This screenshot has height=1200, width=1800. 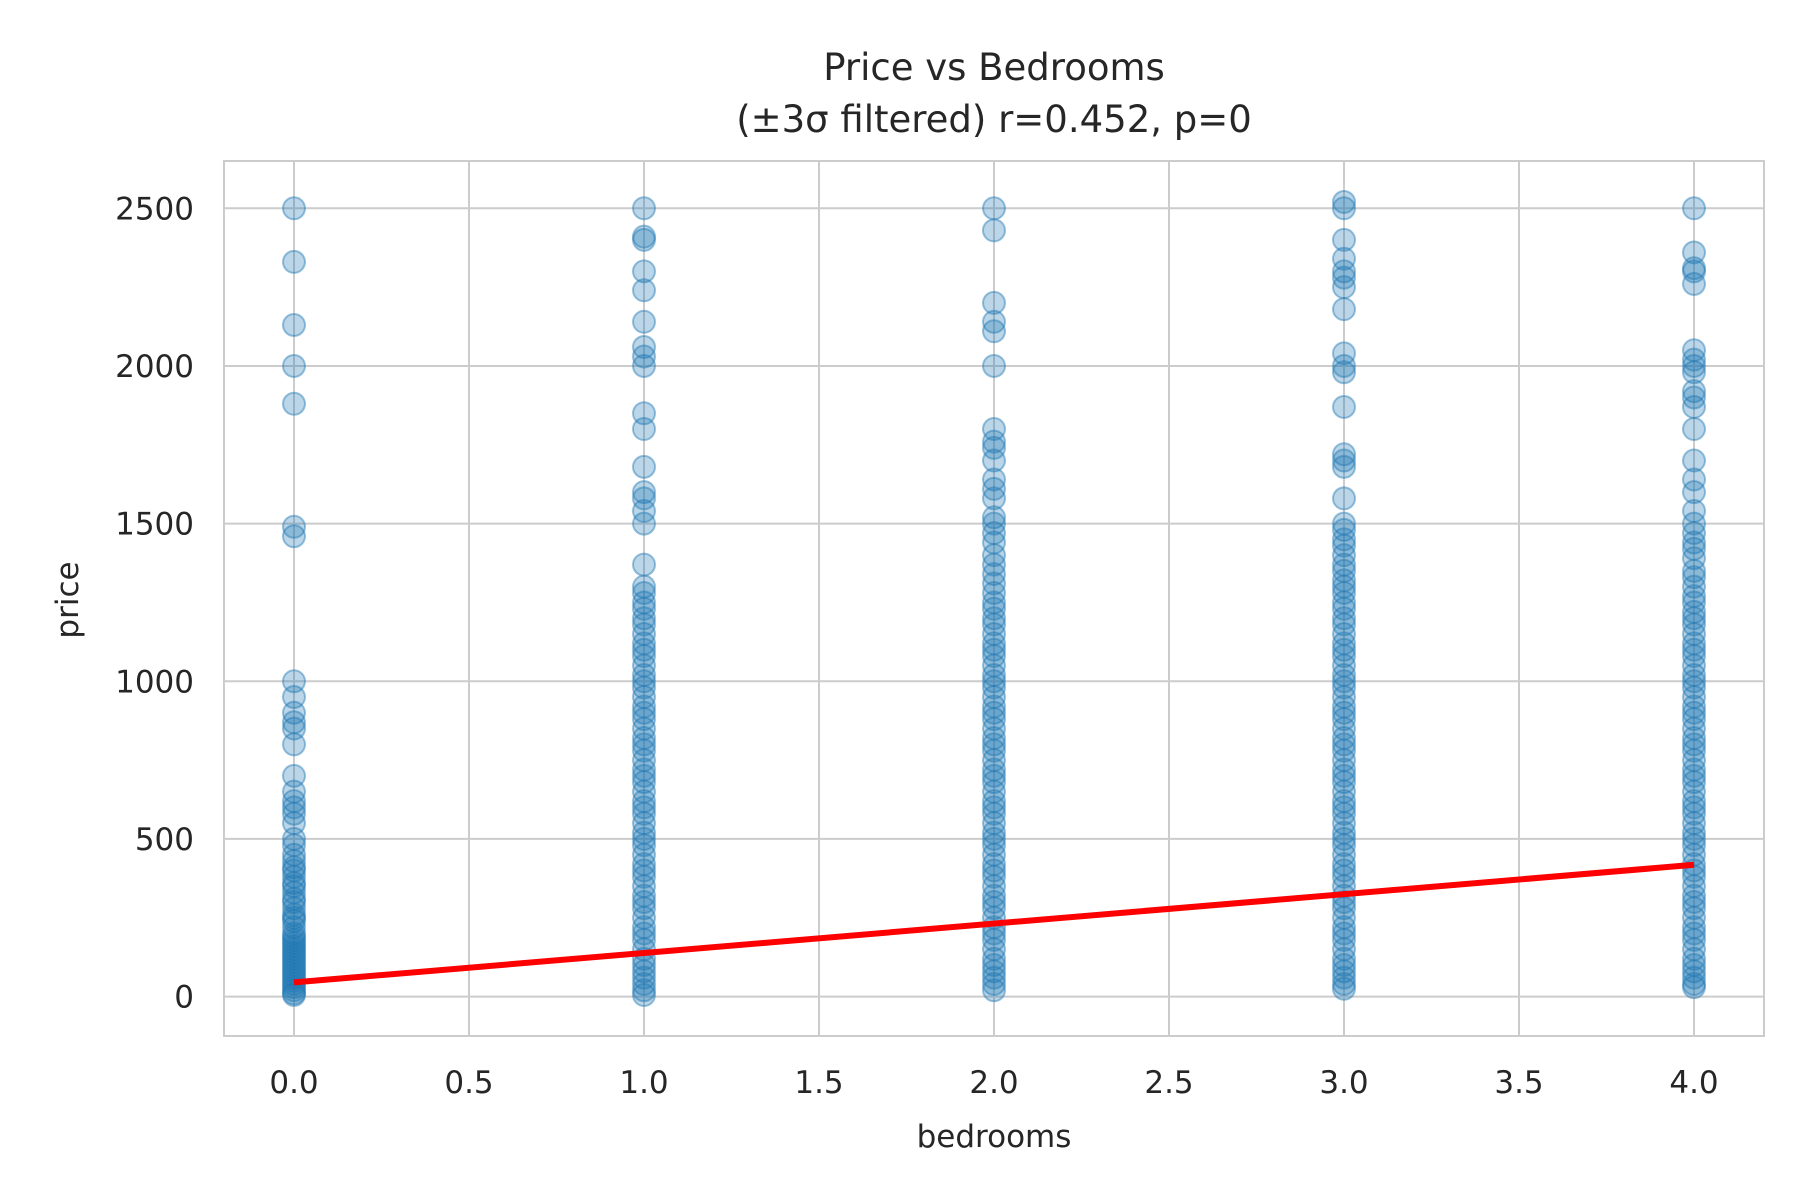 I want to click on y-tick-label: 2500, so click(x=154, y=209).